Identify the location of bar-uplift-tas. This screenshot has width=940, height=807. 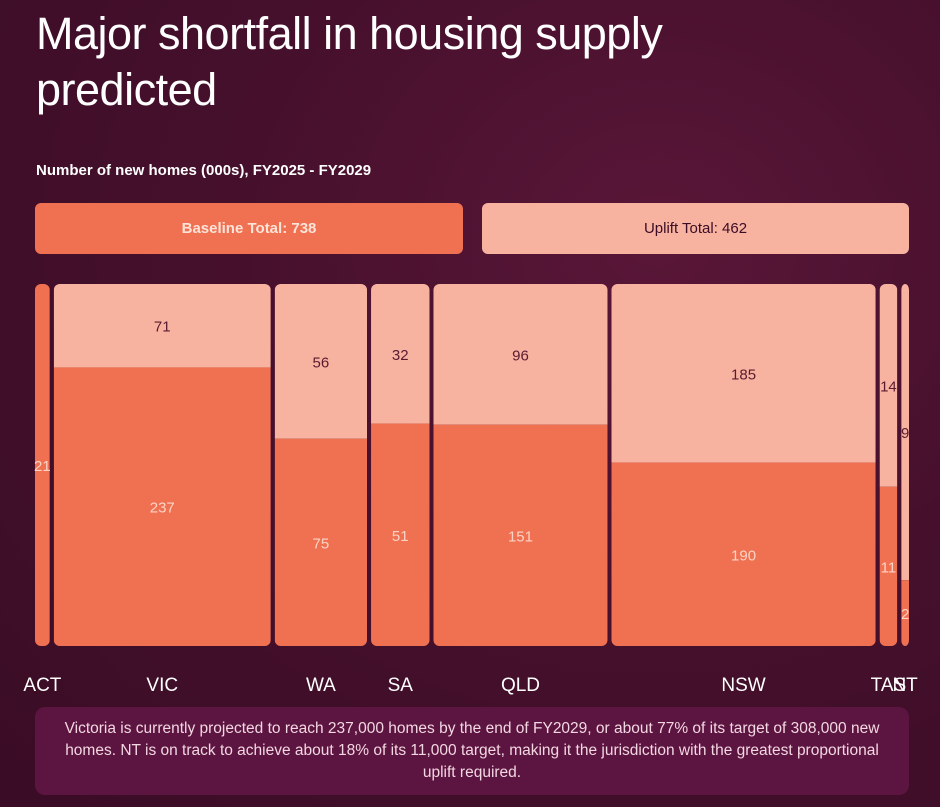
(888, 385).